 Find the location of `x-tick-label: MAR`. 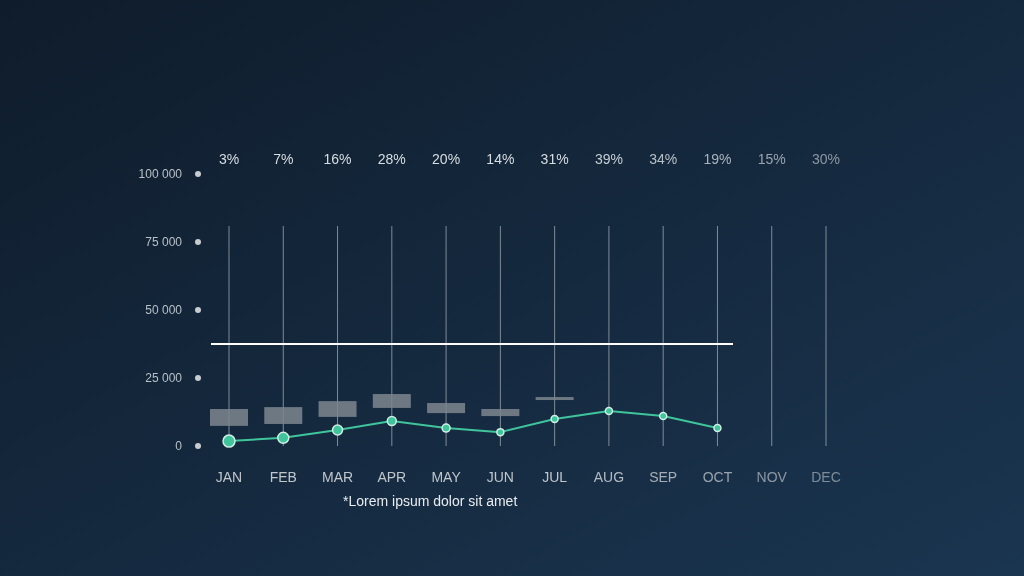

x-tick-label: MAR is located at coordinates (337, 477).